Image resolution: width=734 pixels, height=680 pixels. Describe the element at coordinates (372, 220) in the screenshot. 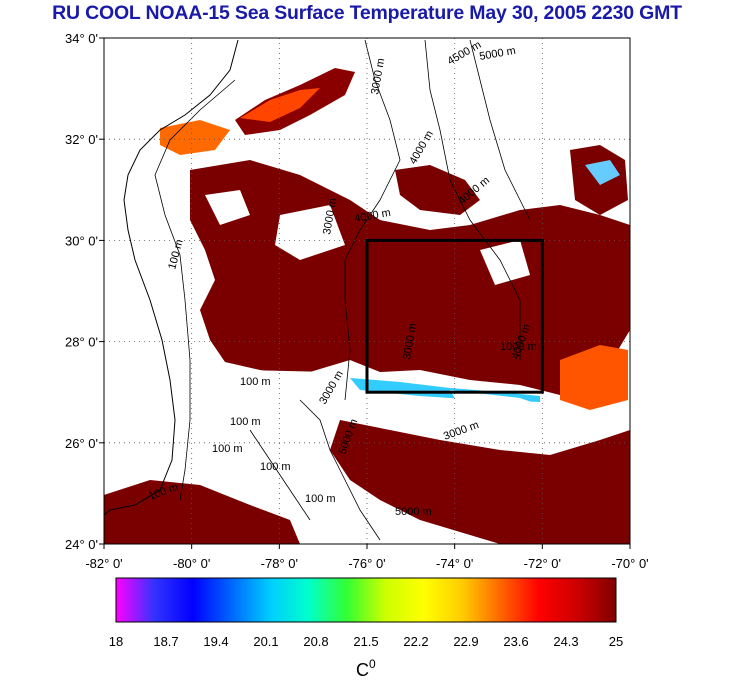

I see `contour-3000m` at that location.